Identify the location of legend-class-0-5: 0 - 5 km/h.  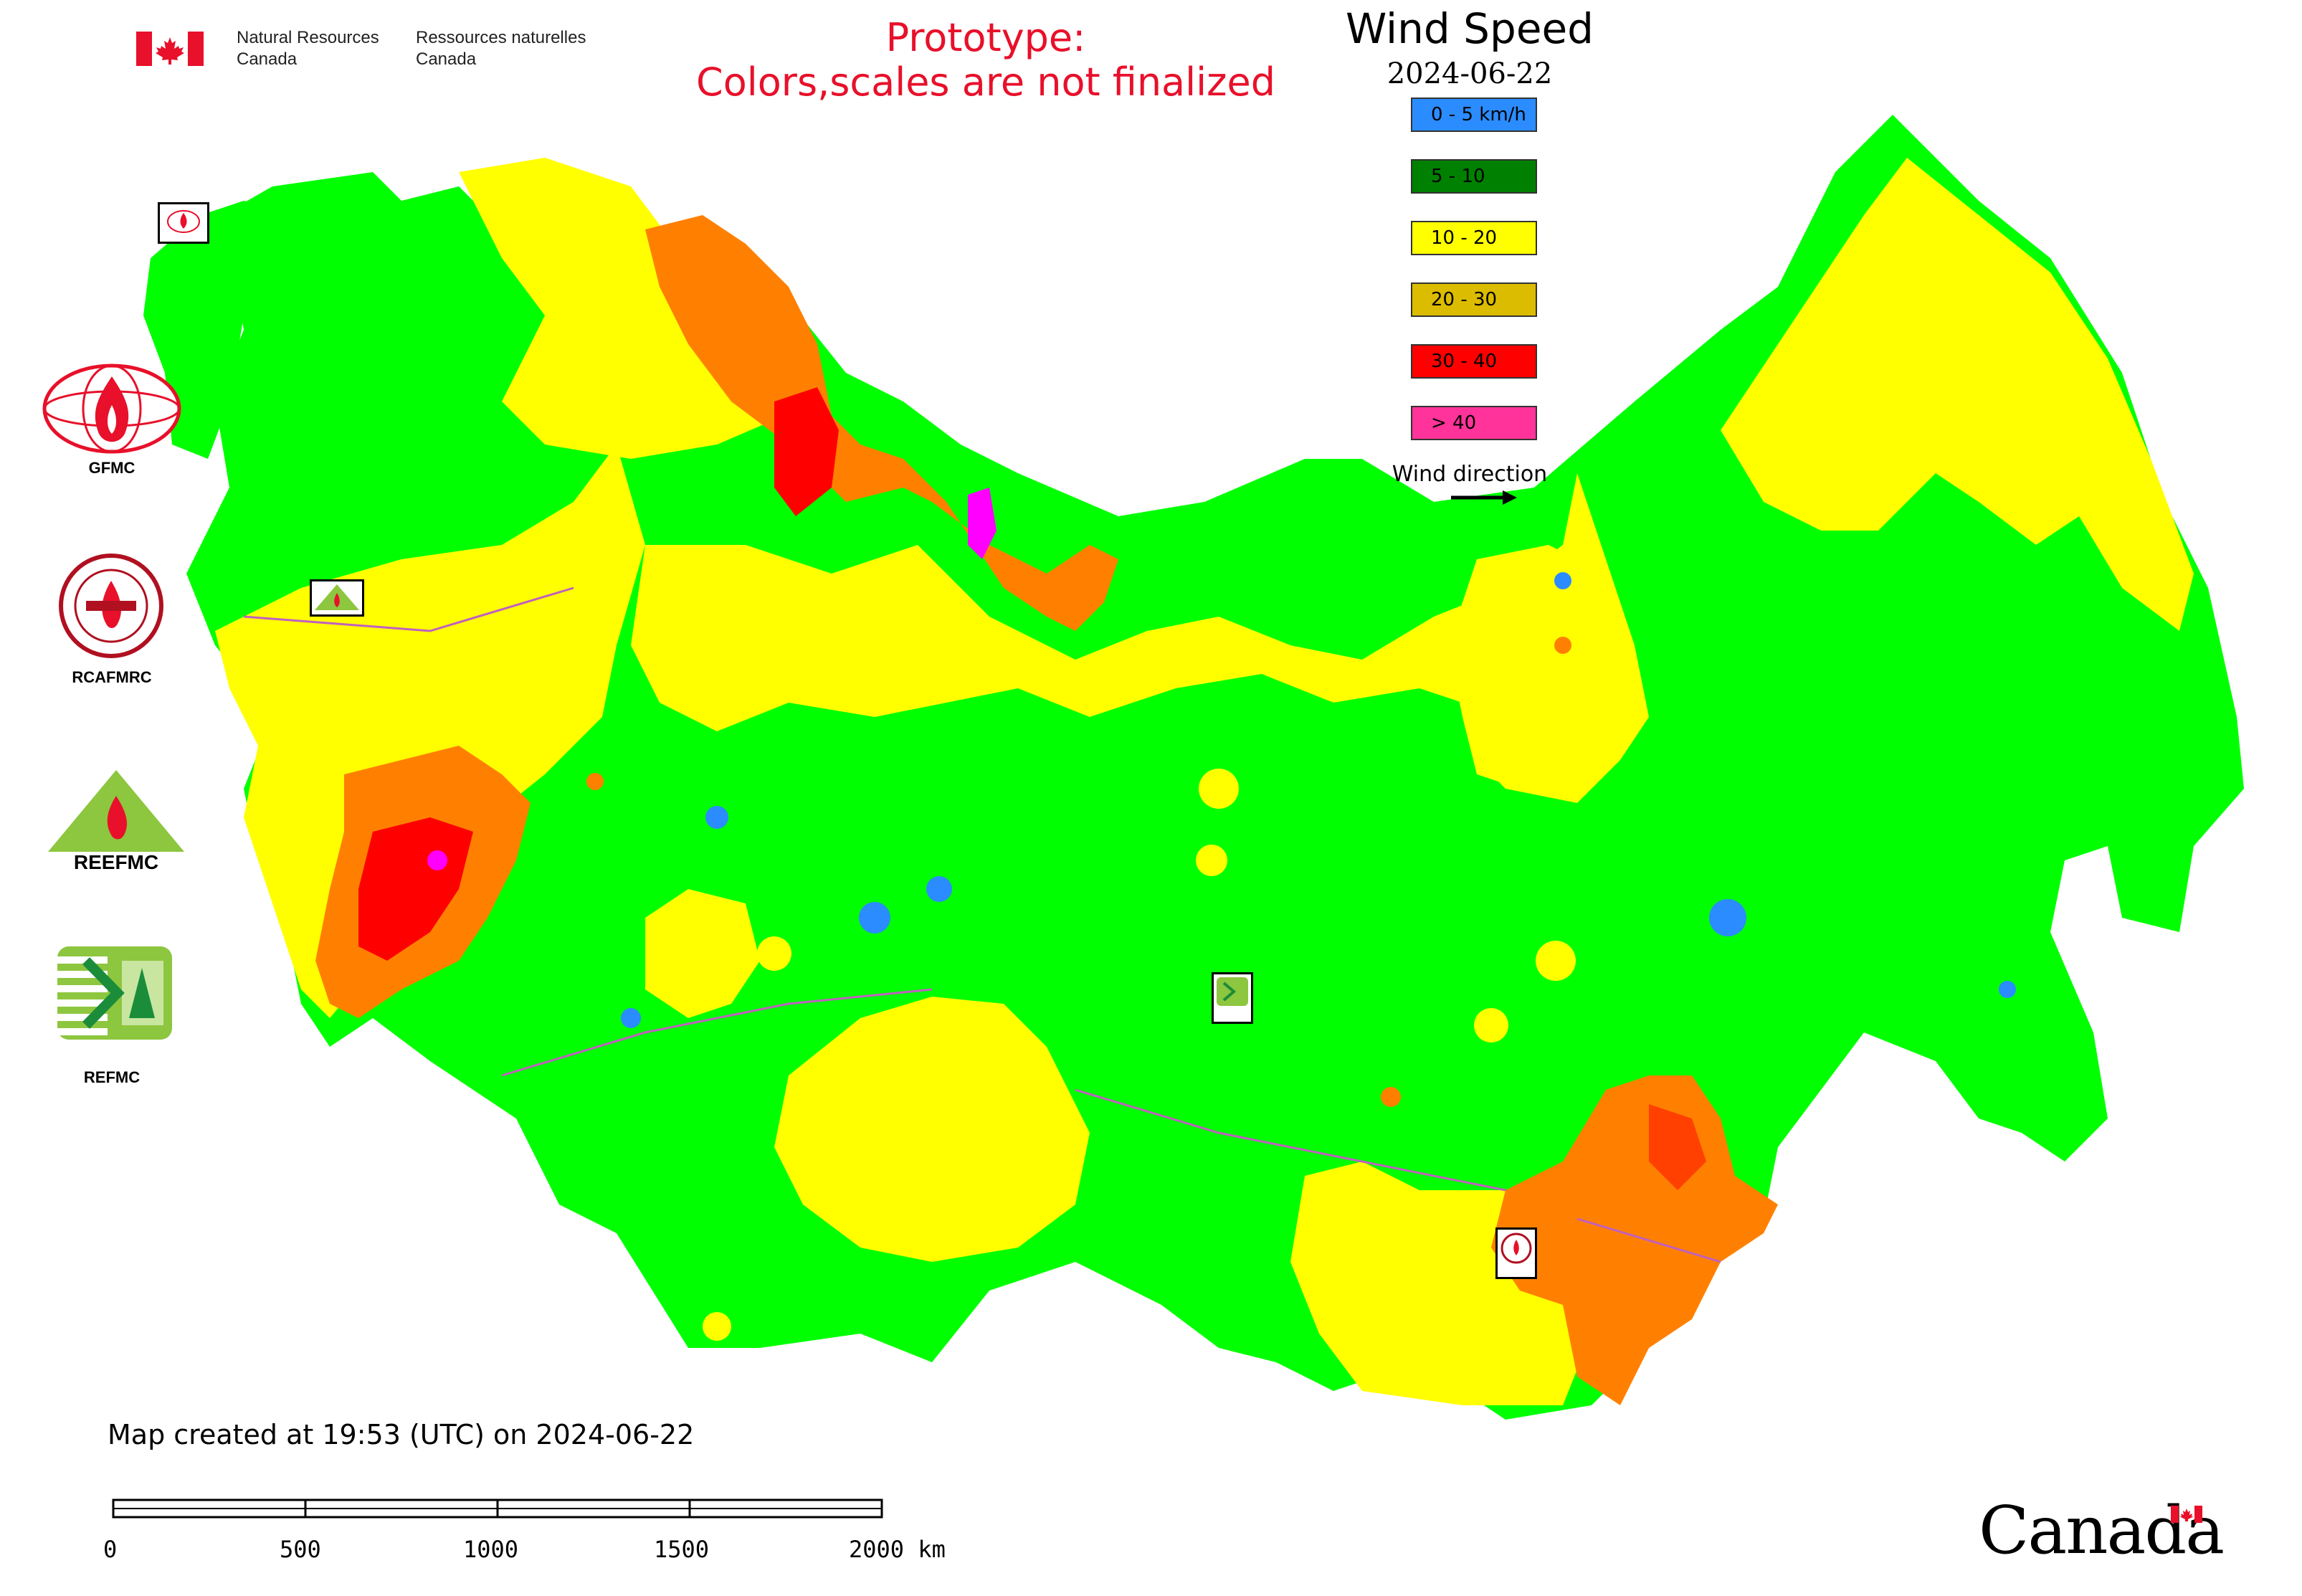
(1474, 115).